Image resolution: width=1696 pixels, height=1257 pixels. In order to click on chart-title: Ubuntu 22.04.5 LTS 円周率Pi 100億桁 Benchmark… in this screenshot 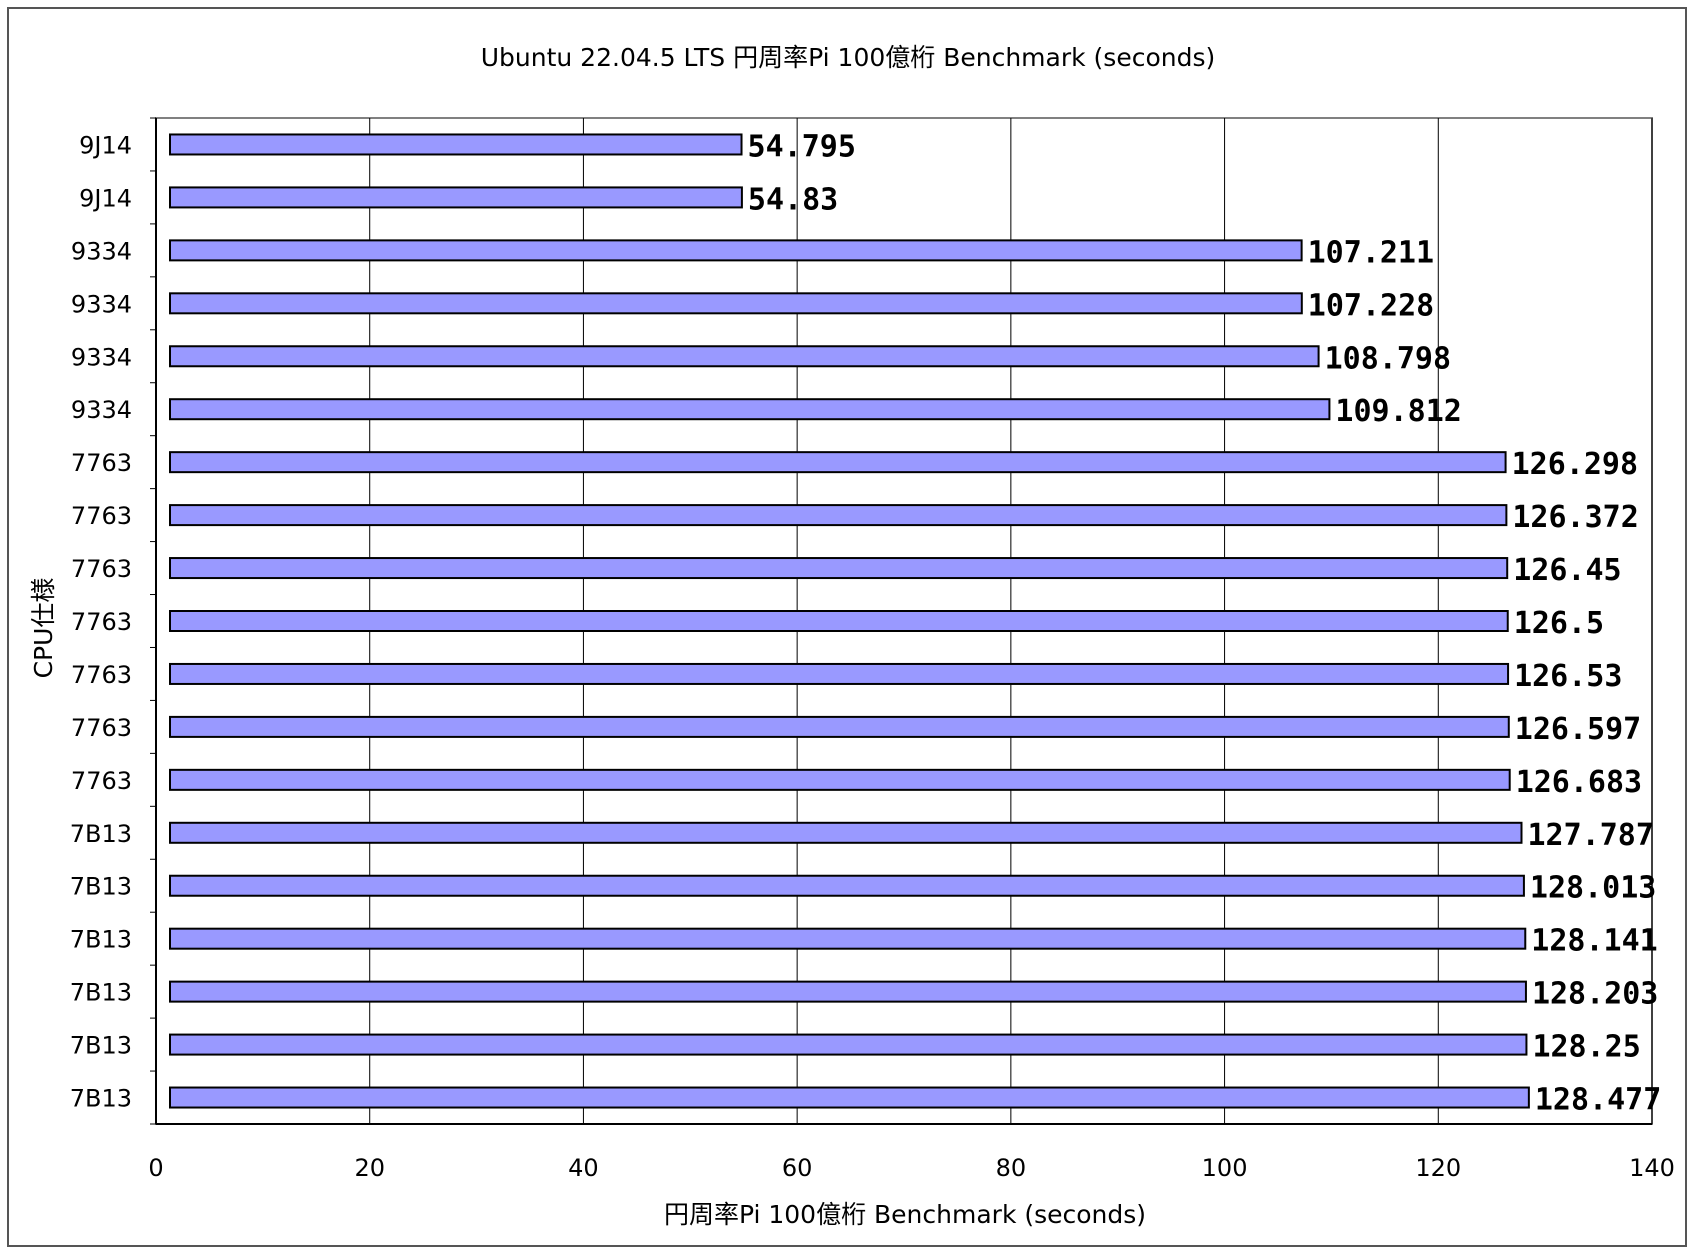, I will do `click(848, 57)`.